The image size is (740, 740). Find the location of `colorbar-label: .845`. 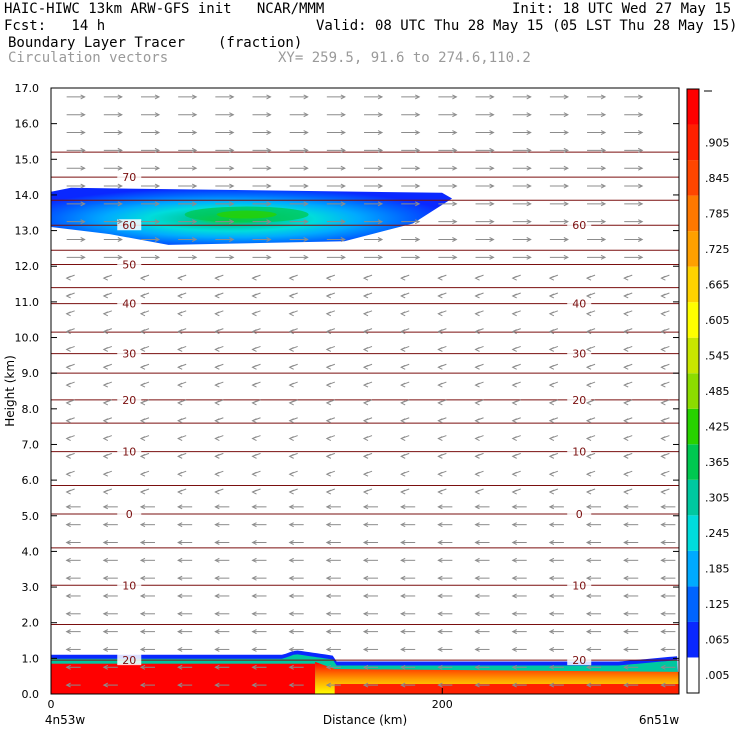

colorbar-label: .845 is located at coordinates (717, 178).